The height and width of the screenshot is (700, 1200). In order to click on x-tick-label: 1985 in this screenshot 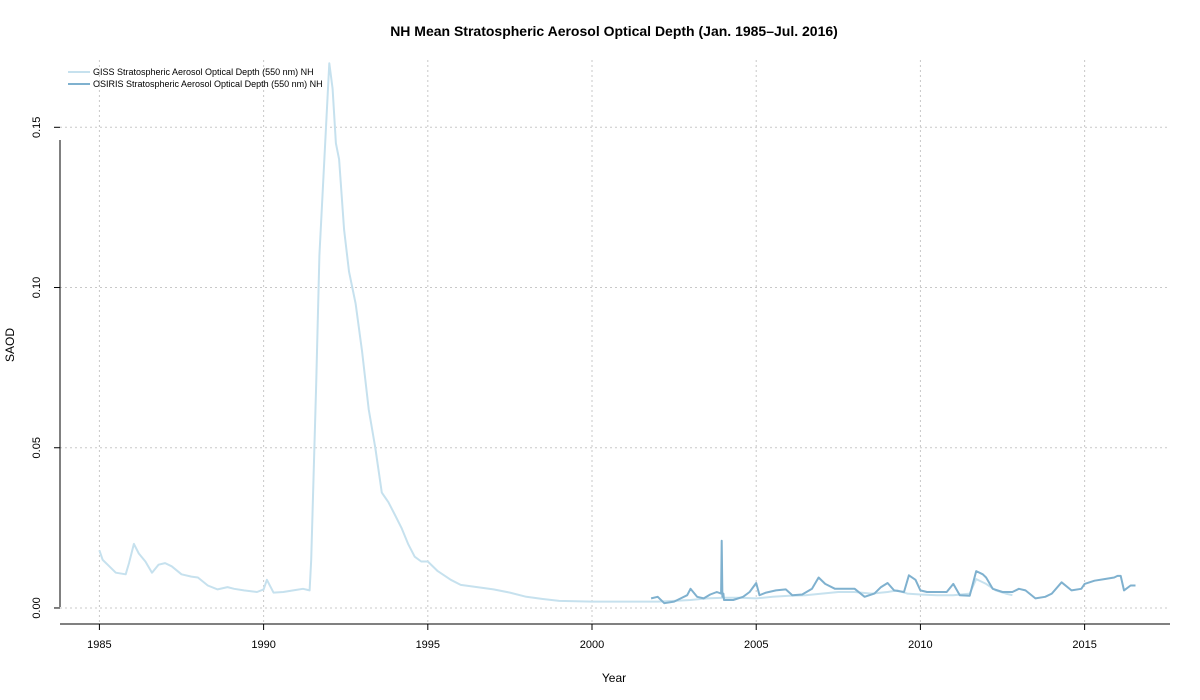, I will do `click(99, 645)`.